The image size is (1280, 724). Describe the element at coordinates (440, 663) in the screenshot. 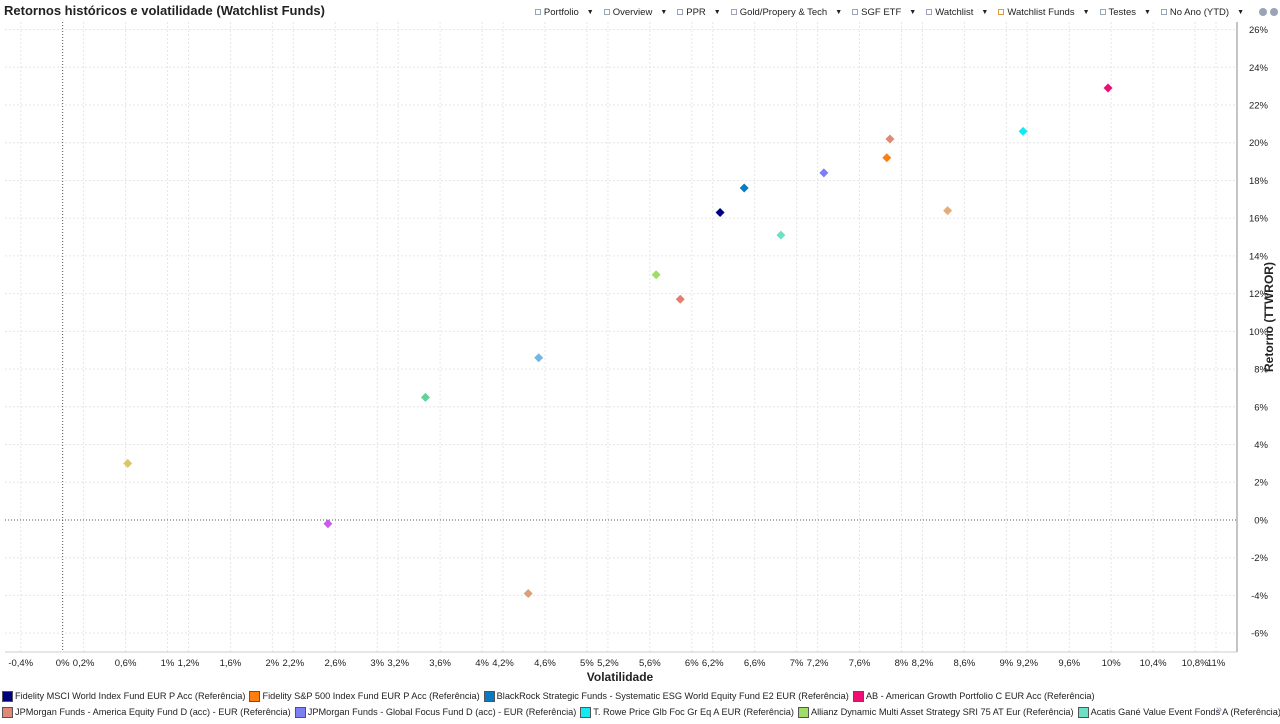

I see `x-tick-label: 3,6%` at that location.